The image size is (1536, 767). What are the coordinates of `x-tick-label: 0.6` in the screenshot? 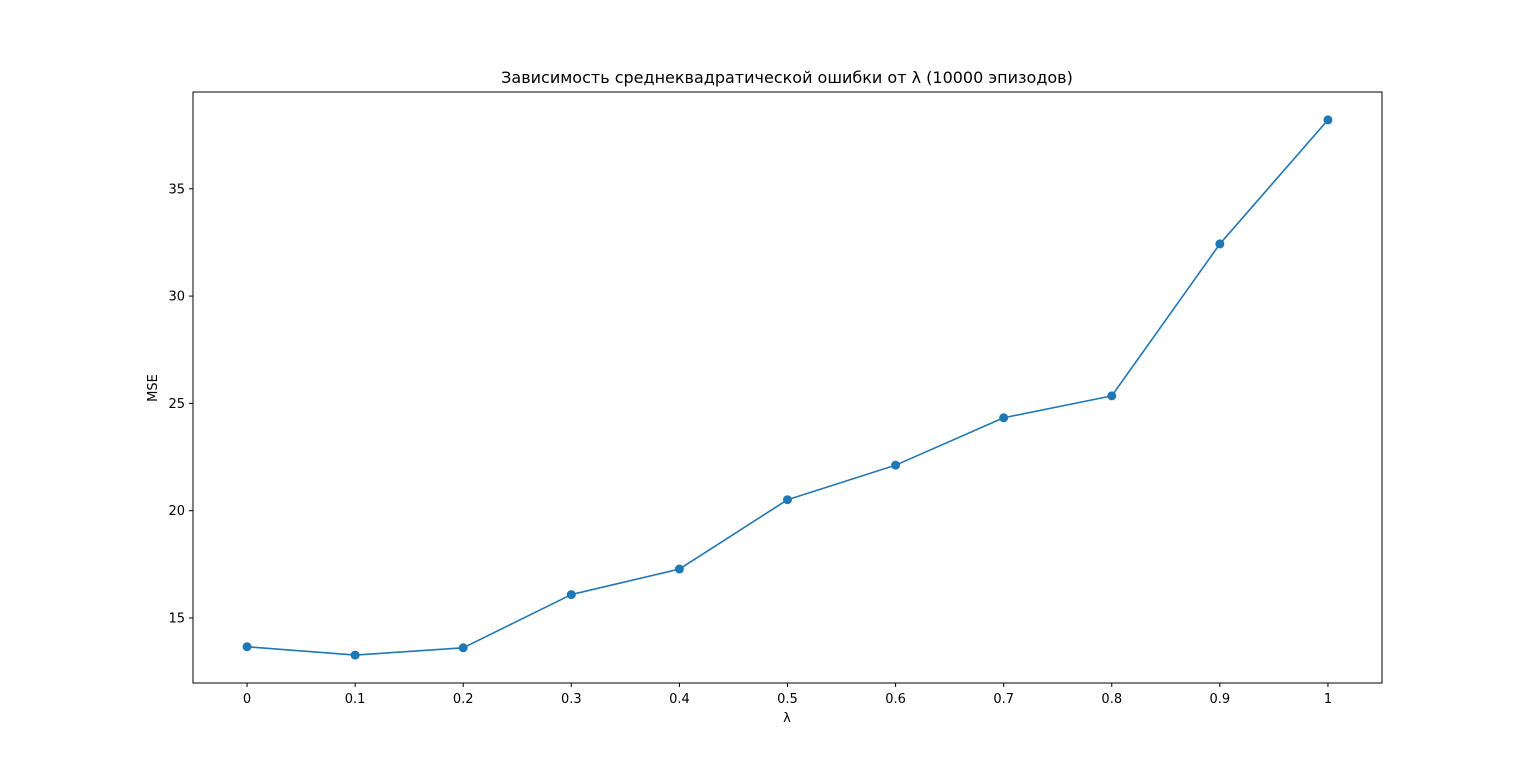 It's located at (895, 699).